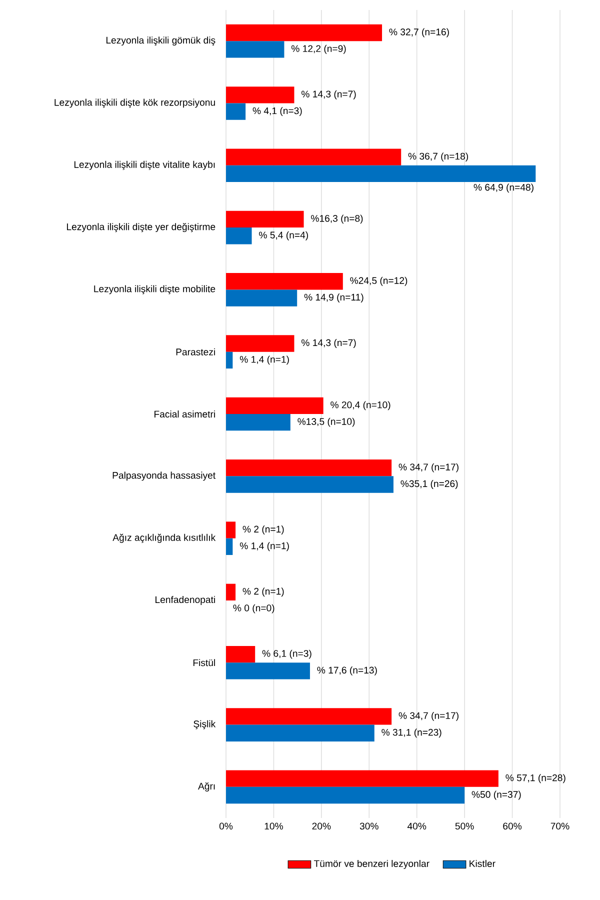  What do you see at coordinates (144, 165) in the screenshot?
I see `y-tick-label: Lezyonla ilişkili dişte vitalite kaybı` at bounding box center [144, 165].